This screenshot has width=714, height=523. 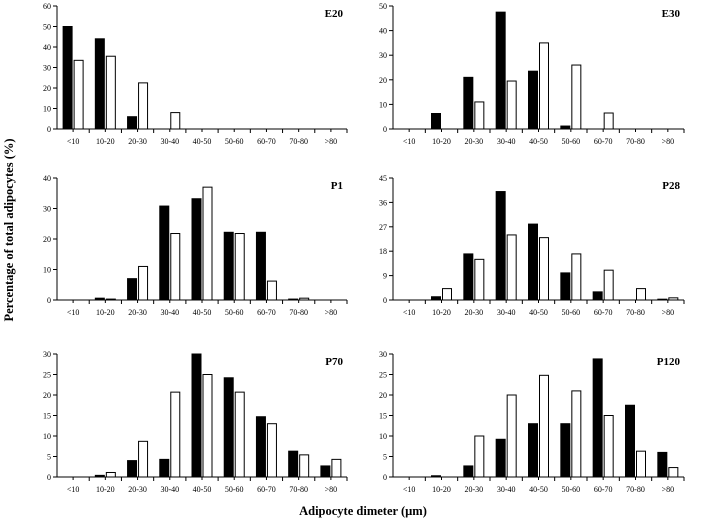 I want to click on y-tick-label: 60, so click(x=47, y=6).